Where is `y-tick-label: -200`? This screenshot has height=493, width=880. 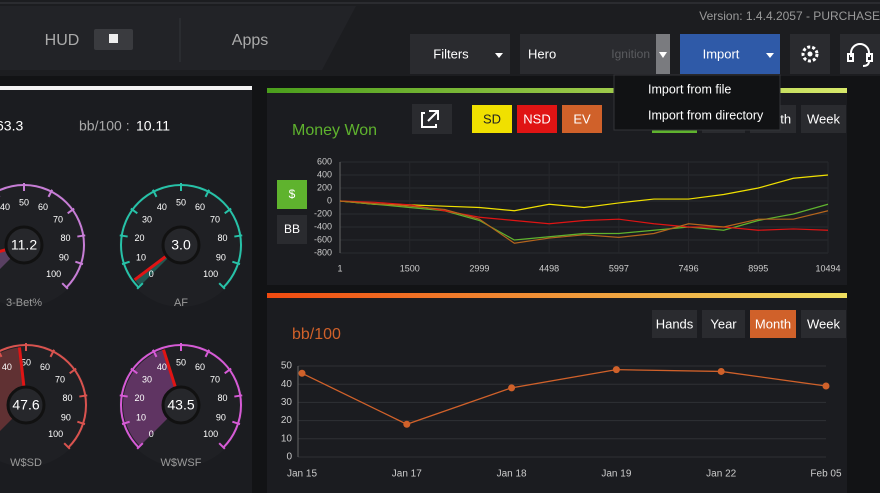 y-tick-label: -200 is located at coordinates (323, 213).